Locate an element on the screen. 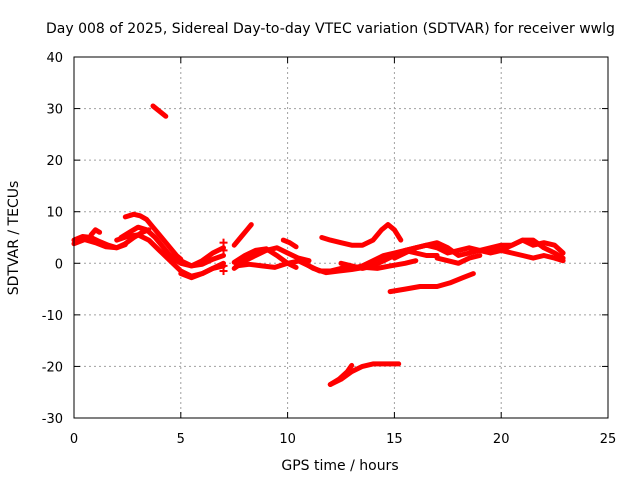 This screenshot has width=640, height=480. y-tick-label: 10 is located at coordinates (54, 213).